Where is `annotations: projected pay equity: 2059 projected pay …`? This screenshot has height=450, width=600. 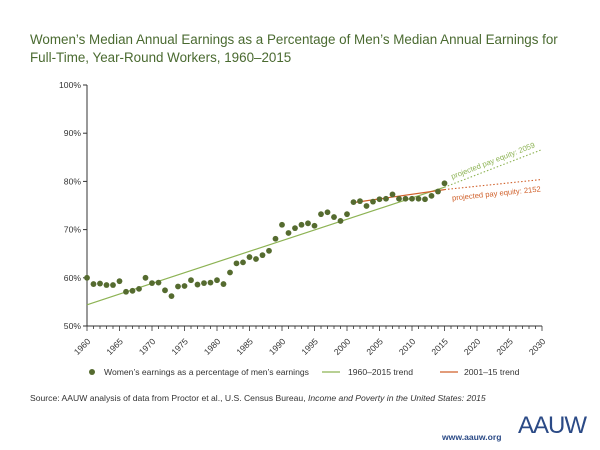 annotations: projected pay equity: 2059 projected pay … is located at coordinates (495, 172).